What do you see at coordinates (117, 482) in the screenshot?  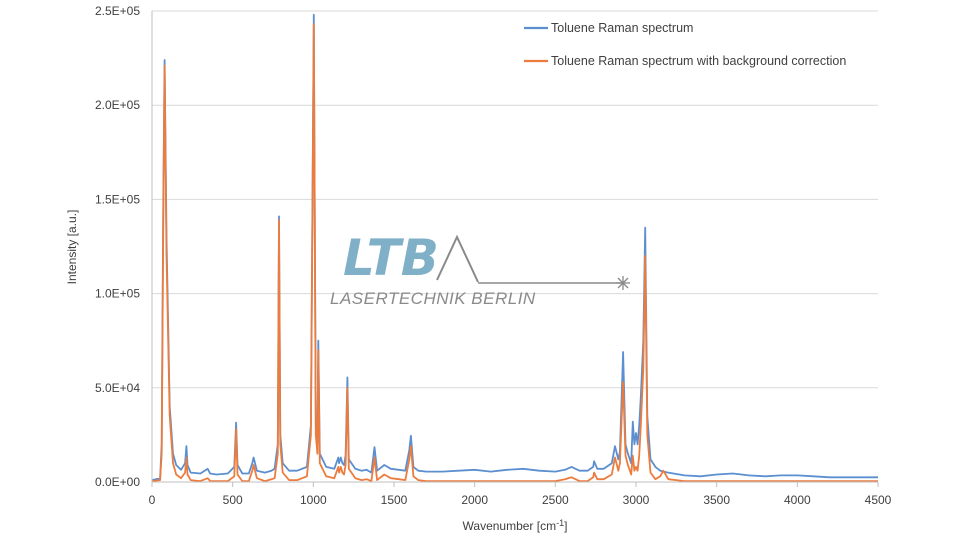 I see `y-tick-label: 0.0E+00` at bounding box center [117, 482].